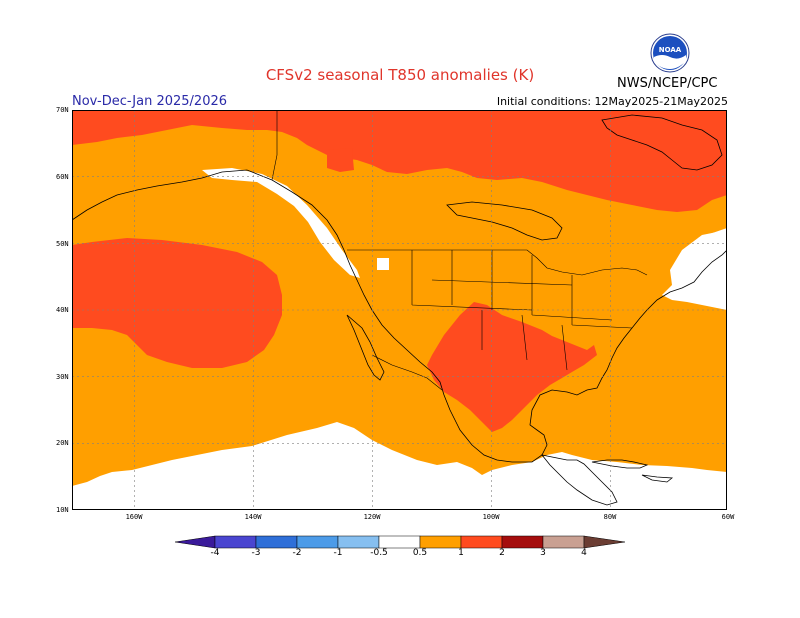 The image size is (800, 618). I want to click on noaa-logo-text: NOAA, so click(670, 50).